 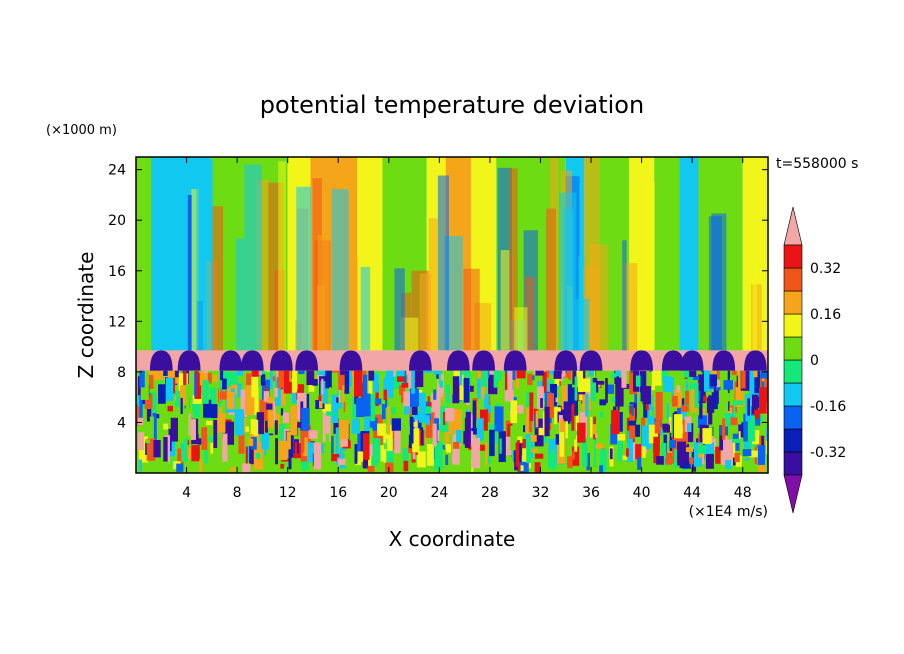 I want to click on y-tick-label: 4, so click(x=121, y=423).